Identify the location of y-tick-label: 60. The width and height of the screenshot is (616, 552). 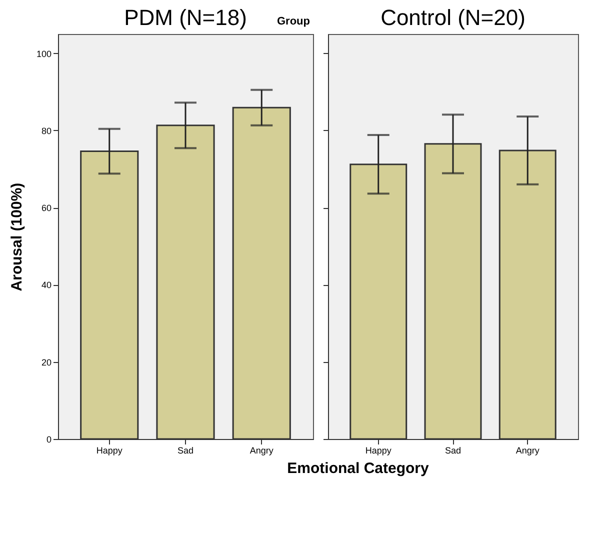
(46, 208).